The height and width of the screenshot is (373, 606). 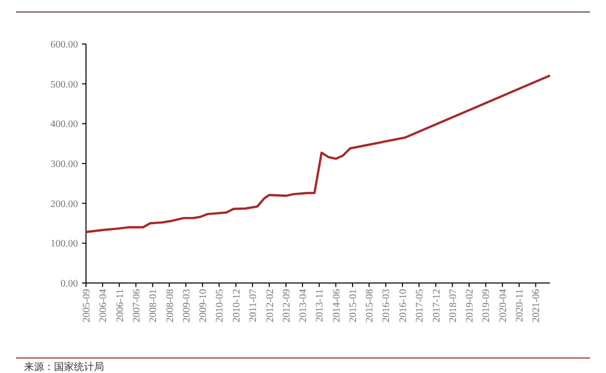 What do you see at coordinates (220, 305) in the screenshot?
I see `x-tick-label: 2010-05` at bounding box center [220, 305].